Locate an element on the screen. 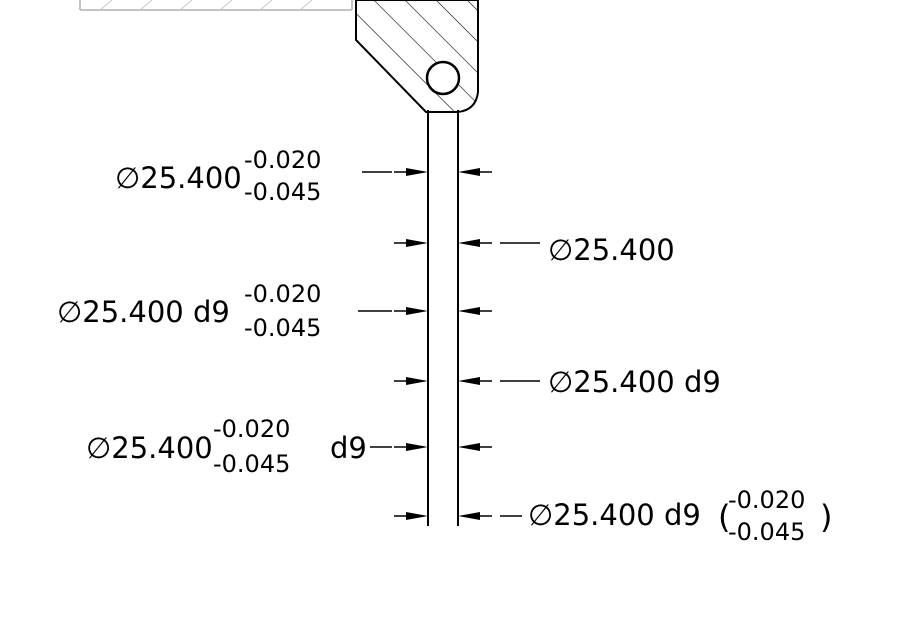 This screenshot has width=910, height=624. dim1-left-arrowhead is located at coordinates (417, 172).